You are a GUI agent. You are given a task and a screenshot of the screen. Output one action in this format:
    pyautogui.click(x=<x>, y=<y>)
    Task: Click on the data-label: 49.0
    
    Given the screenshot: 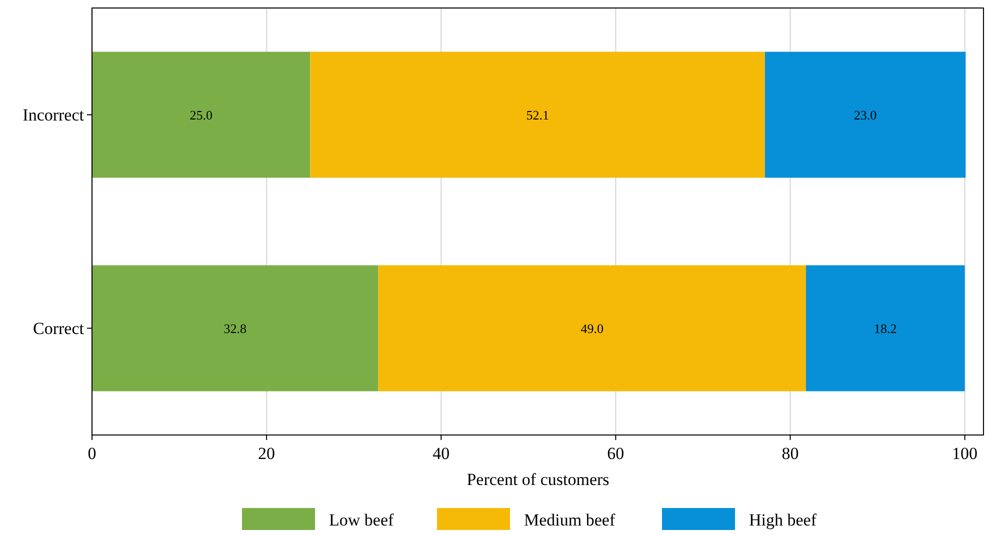 What is the action you would take?
    pyautogui.click(x=592, y=328)
    